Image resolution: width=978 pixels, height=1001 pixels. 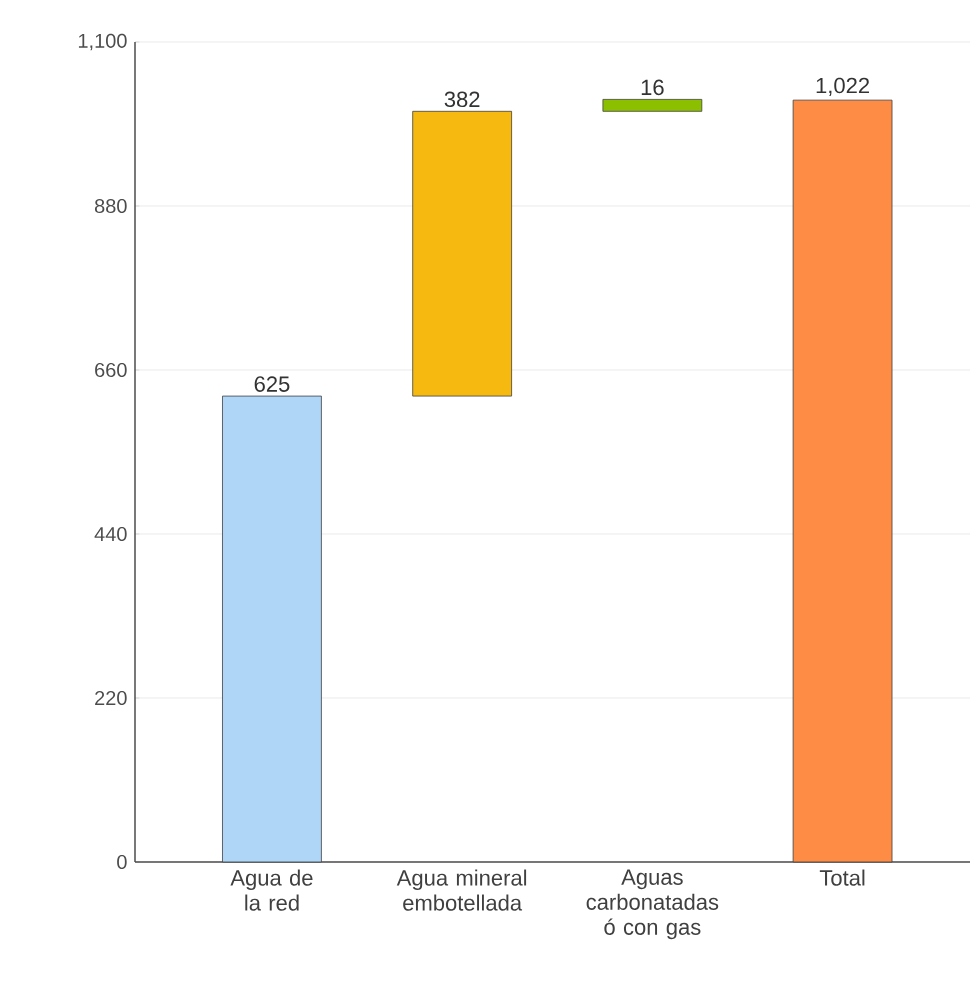 What do you see at coordinates (462, 99) in the screenshot?
I see `data-label: 382` at bounding box center [462, 99].